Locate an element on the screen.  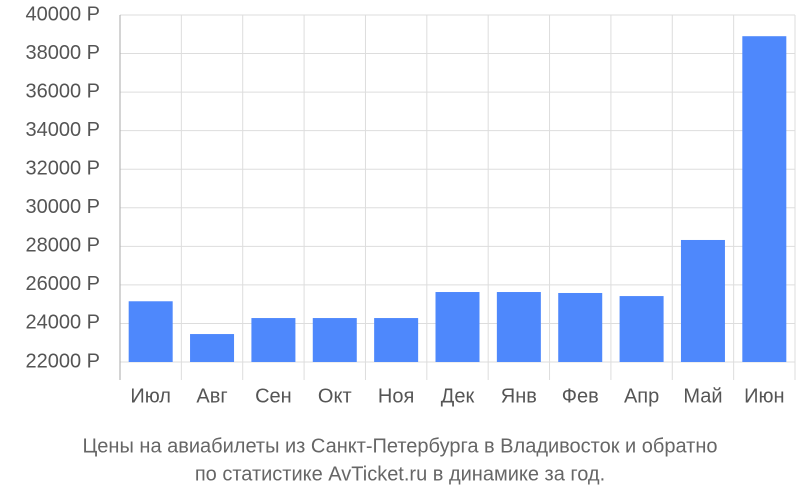
y-tick-label: 22000 Р is located at coordinates (62, 361).